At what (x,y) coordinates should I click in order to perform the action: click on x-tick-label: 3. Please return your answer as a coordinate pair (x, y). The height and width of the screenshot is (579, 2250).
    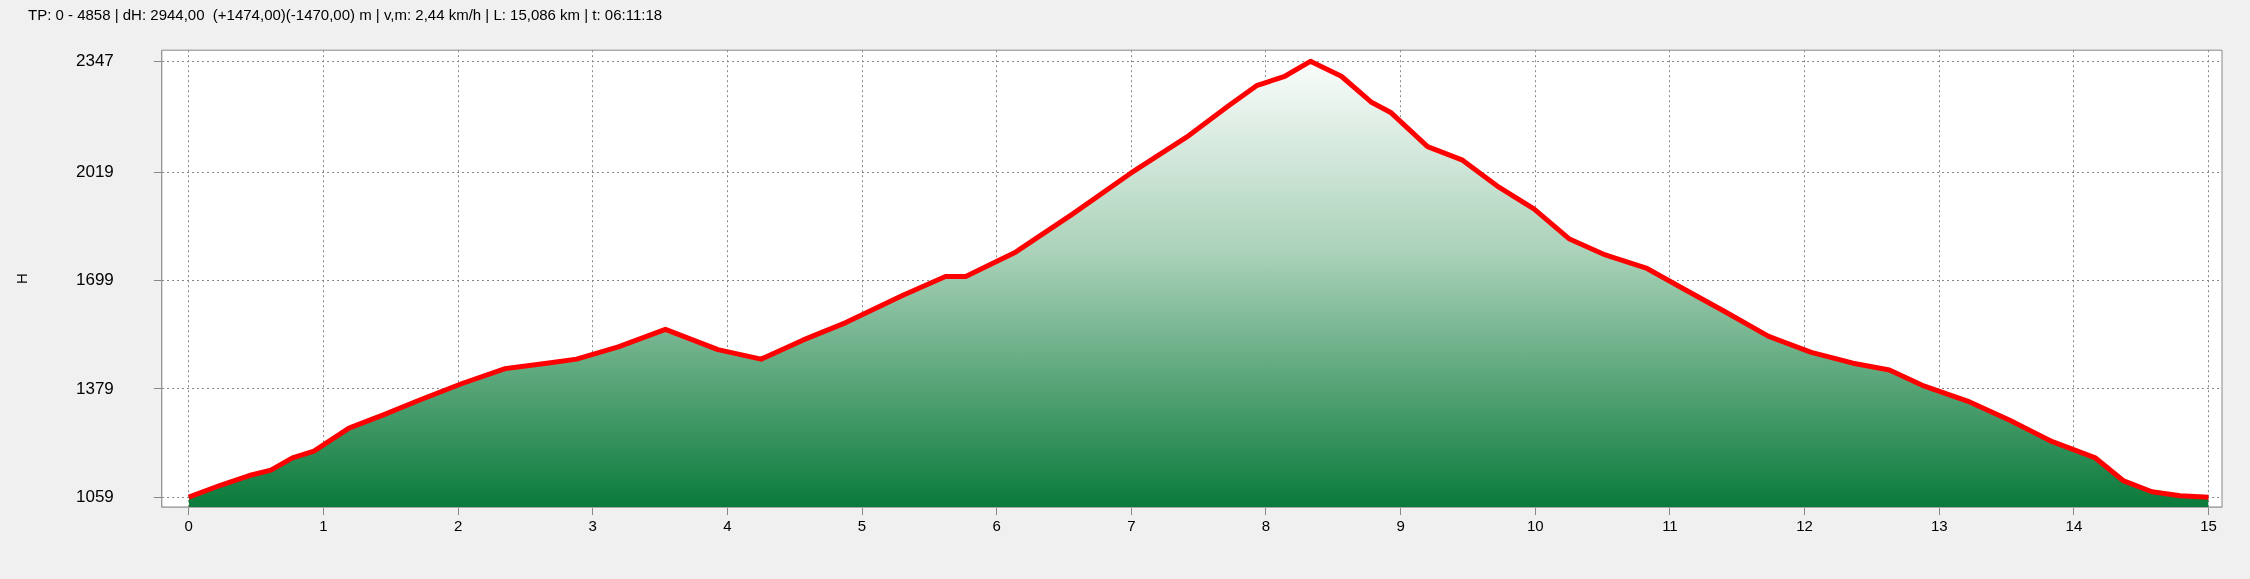
    Looking at the image, I should click on (592, 526).